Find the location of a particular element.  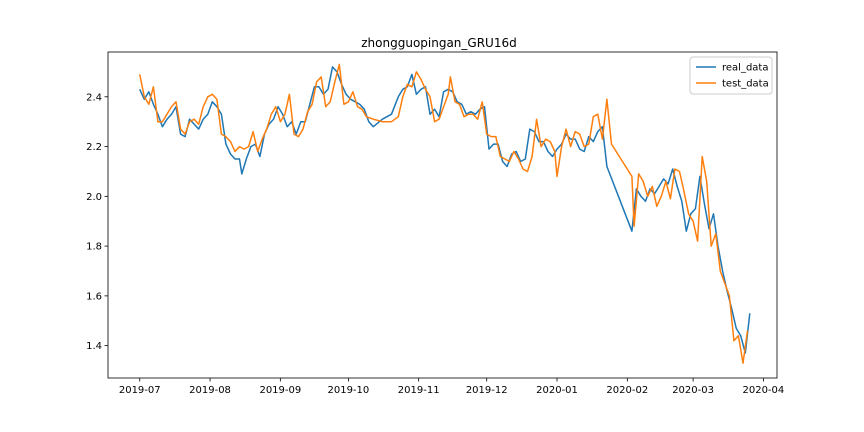

y-tick-label: 2.0 is located at coordinates (94, 197).